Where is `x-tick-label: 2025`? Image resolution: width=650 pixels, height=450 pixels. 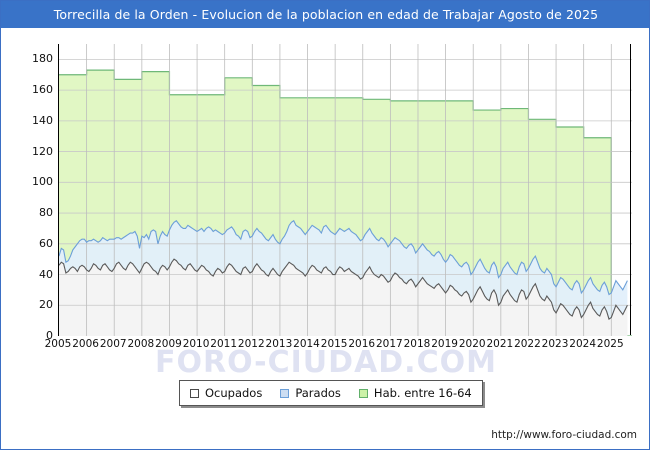 x-tick-label: 2025 is located at coordinates (610, 344).